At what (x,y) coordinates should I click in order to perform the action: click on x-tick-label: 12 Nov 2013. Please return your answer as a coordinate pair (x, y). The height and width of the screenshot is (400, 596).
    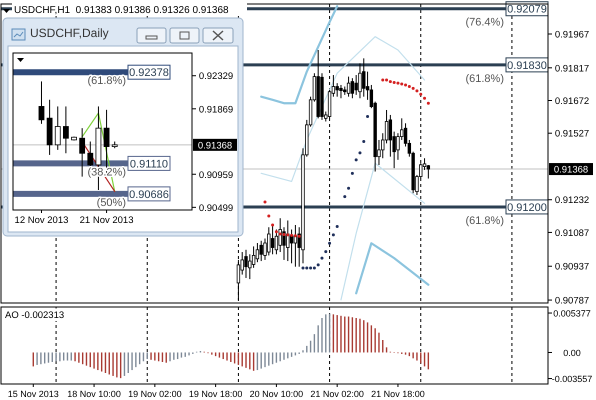
    Looking at the image, I should click on (41, 220).